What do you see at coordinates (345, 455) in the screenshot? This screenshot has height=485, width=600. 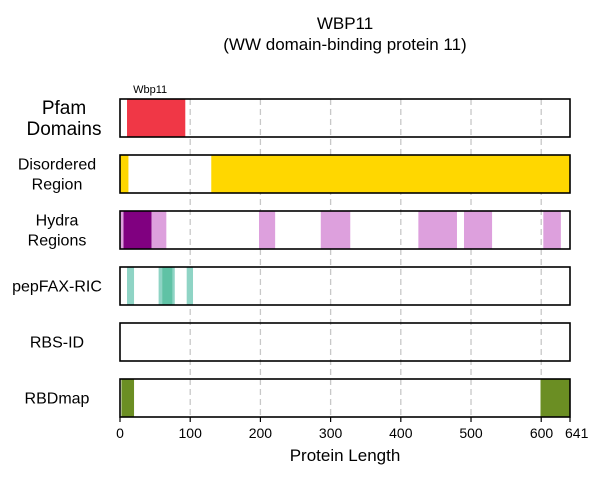 I see `x-axis-label: Protein Length` at bounding box center [345, 455].